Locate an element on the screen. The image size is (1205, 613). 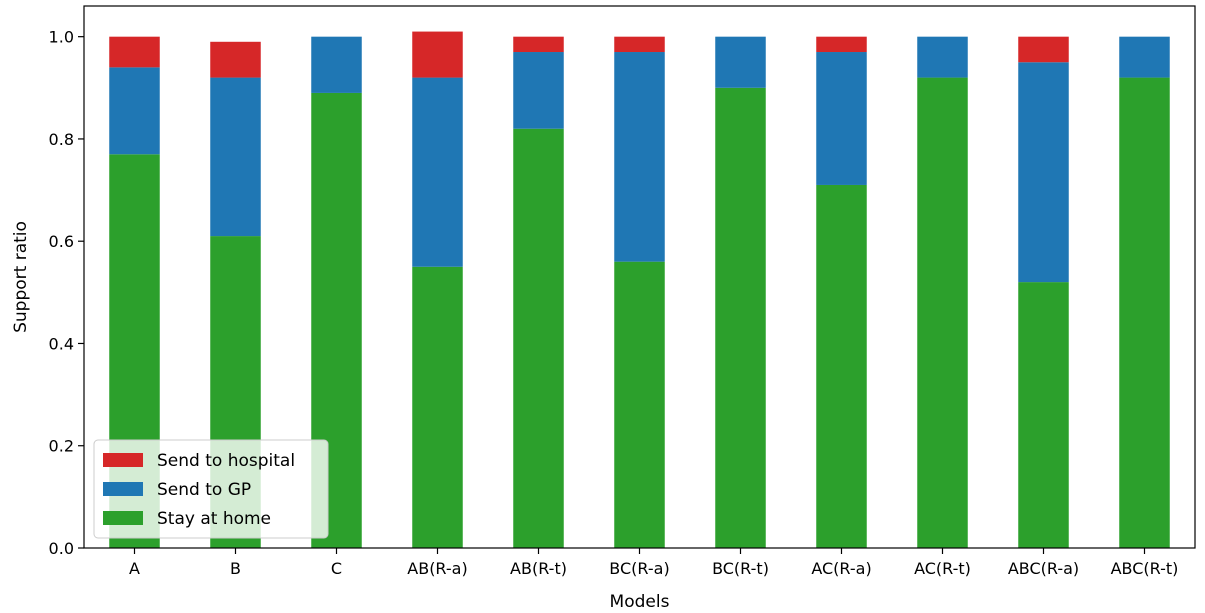
x-tick-label: B is located at coordinates (235, 568).